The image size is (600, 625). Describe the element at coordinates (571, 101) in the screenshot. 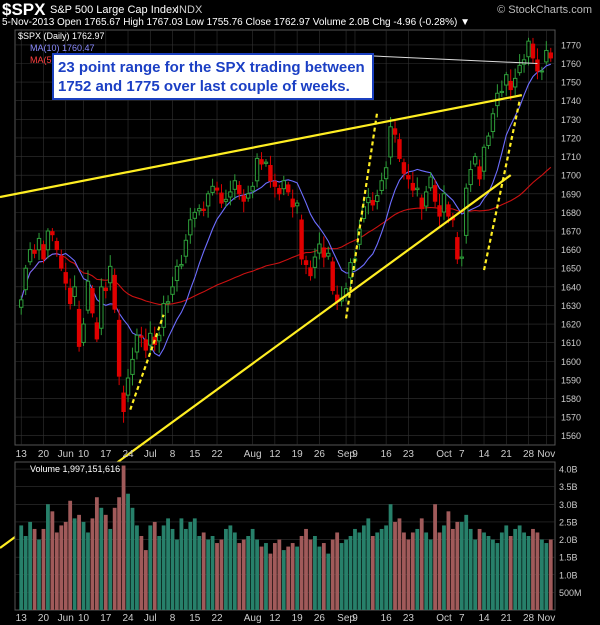

I see `price-tick-label: 1740` at that location.